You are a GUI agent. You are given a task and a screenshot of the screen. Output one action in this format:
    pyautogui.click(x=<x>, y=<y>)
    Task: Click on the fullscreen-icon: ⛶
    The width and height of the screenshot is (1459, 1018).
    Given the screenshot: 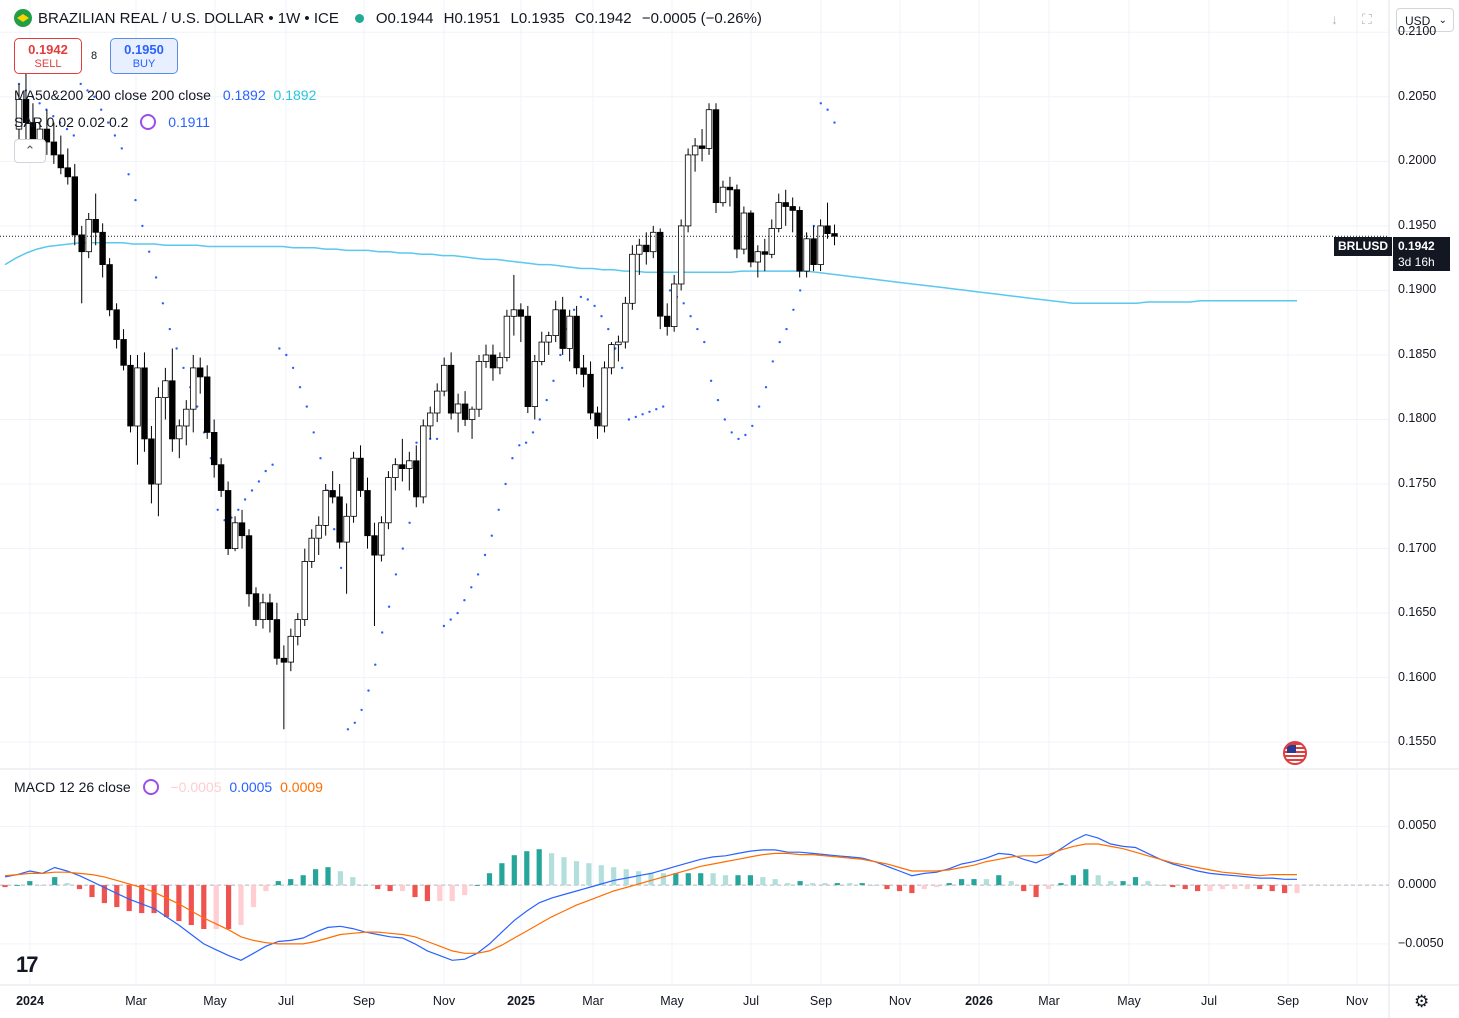 What is the action you would take?
    pyautogui.click(x=1367, y=19)
    